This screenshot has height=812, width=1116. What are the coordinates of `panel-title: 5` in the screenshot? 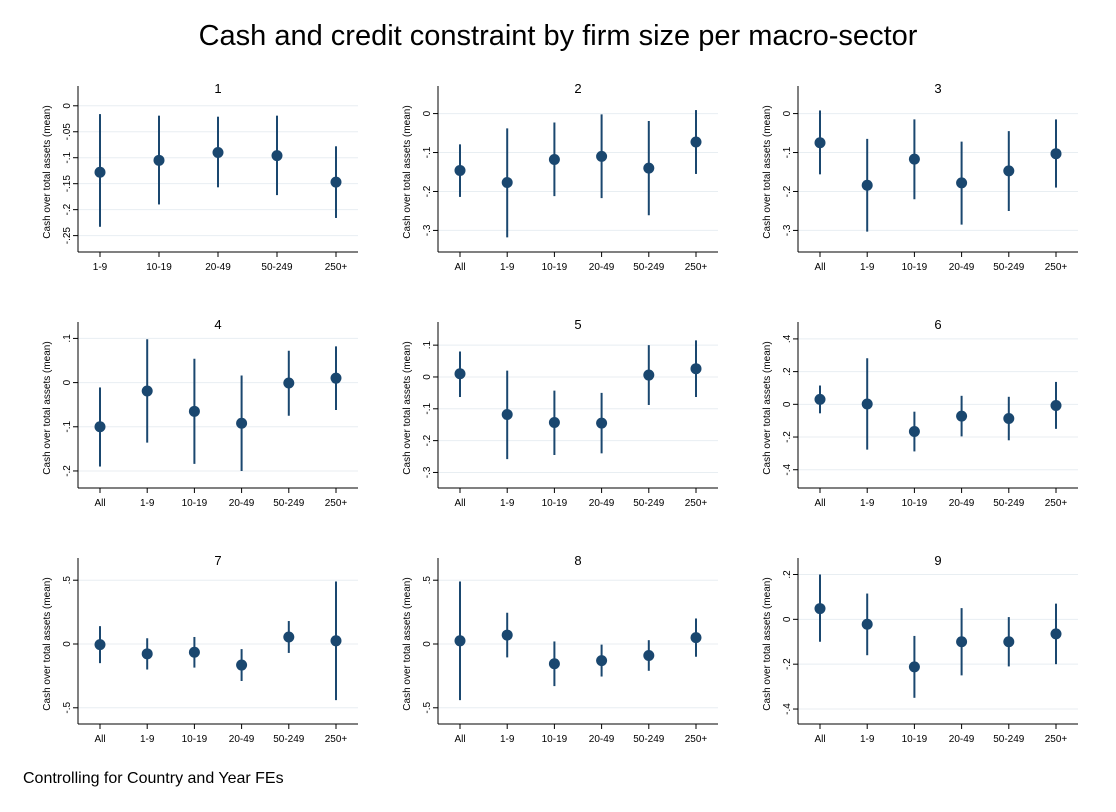 It's located at (577, 324).